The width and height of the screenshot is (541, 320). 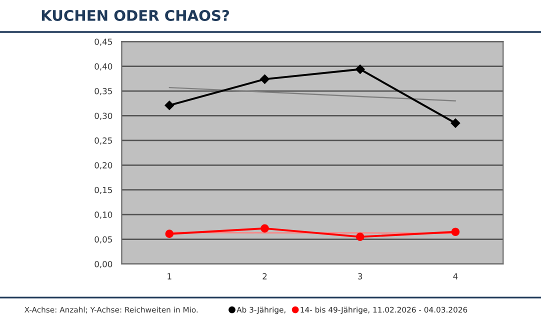 What do you see at coordinates (360, 276) in the screenshot?
I see `x-tick-label: 3` at bounding box center [360, 276].